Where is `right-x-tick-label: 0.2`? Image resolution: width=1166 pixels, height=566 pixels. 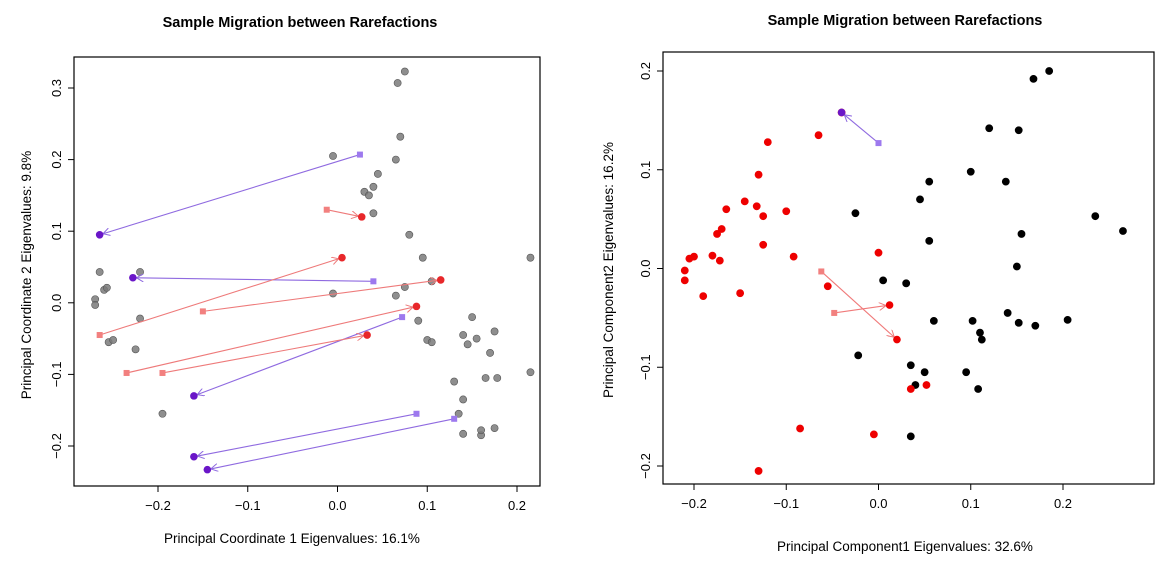 right-x-tick-label: 0.2 is located at coordinates (1063, 503).